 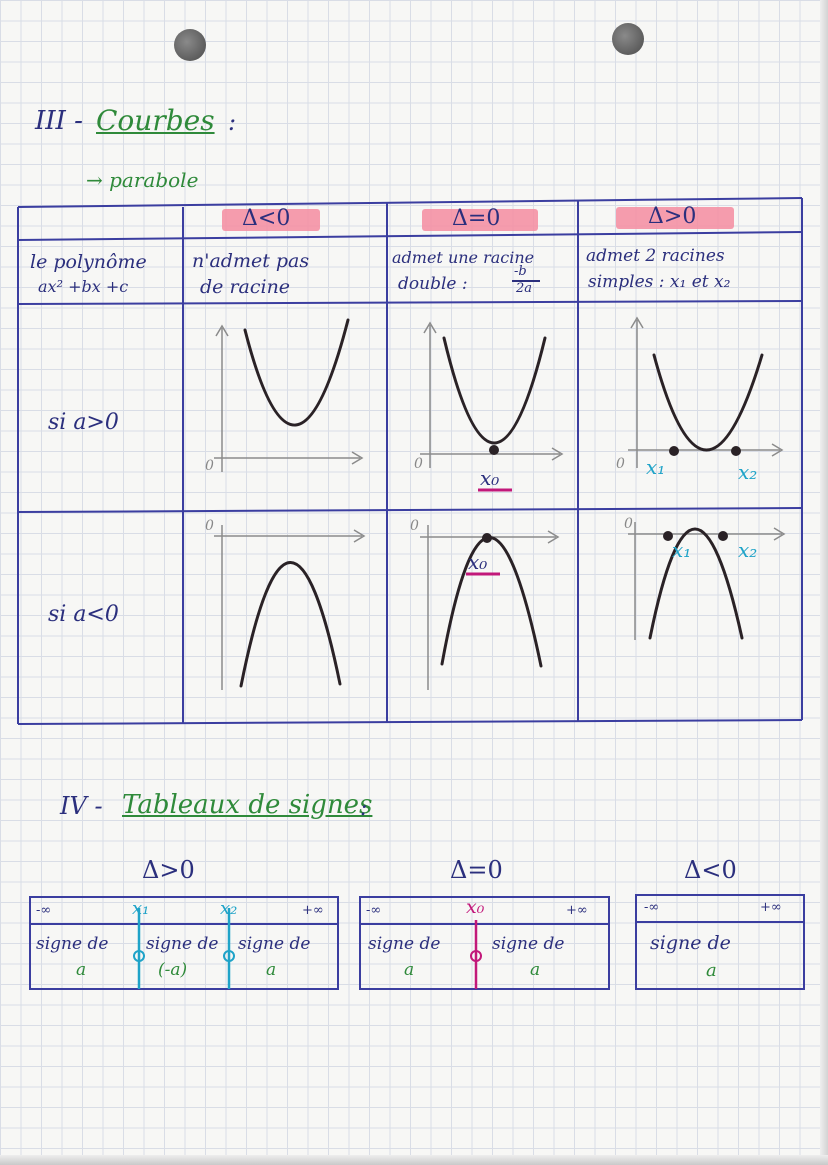 What do you see at coordinates (524, 288) in the screenshot?
I see `fraction-denominator: 2a` at bounding box center [524, 288].